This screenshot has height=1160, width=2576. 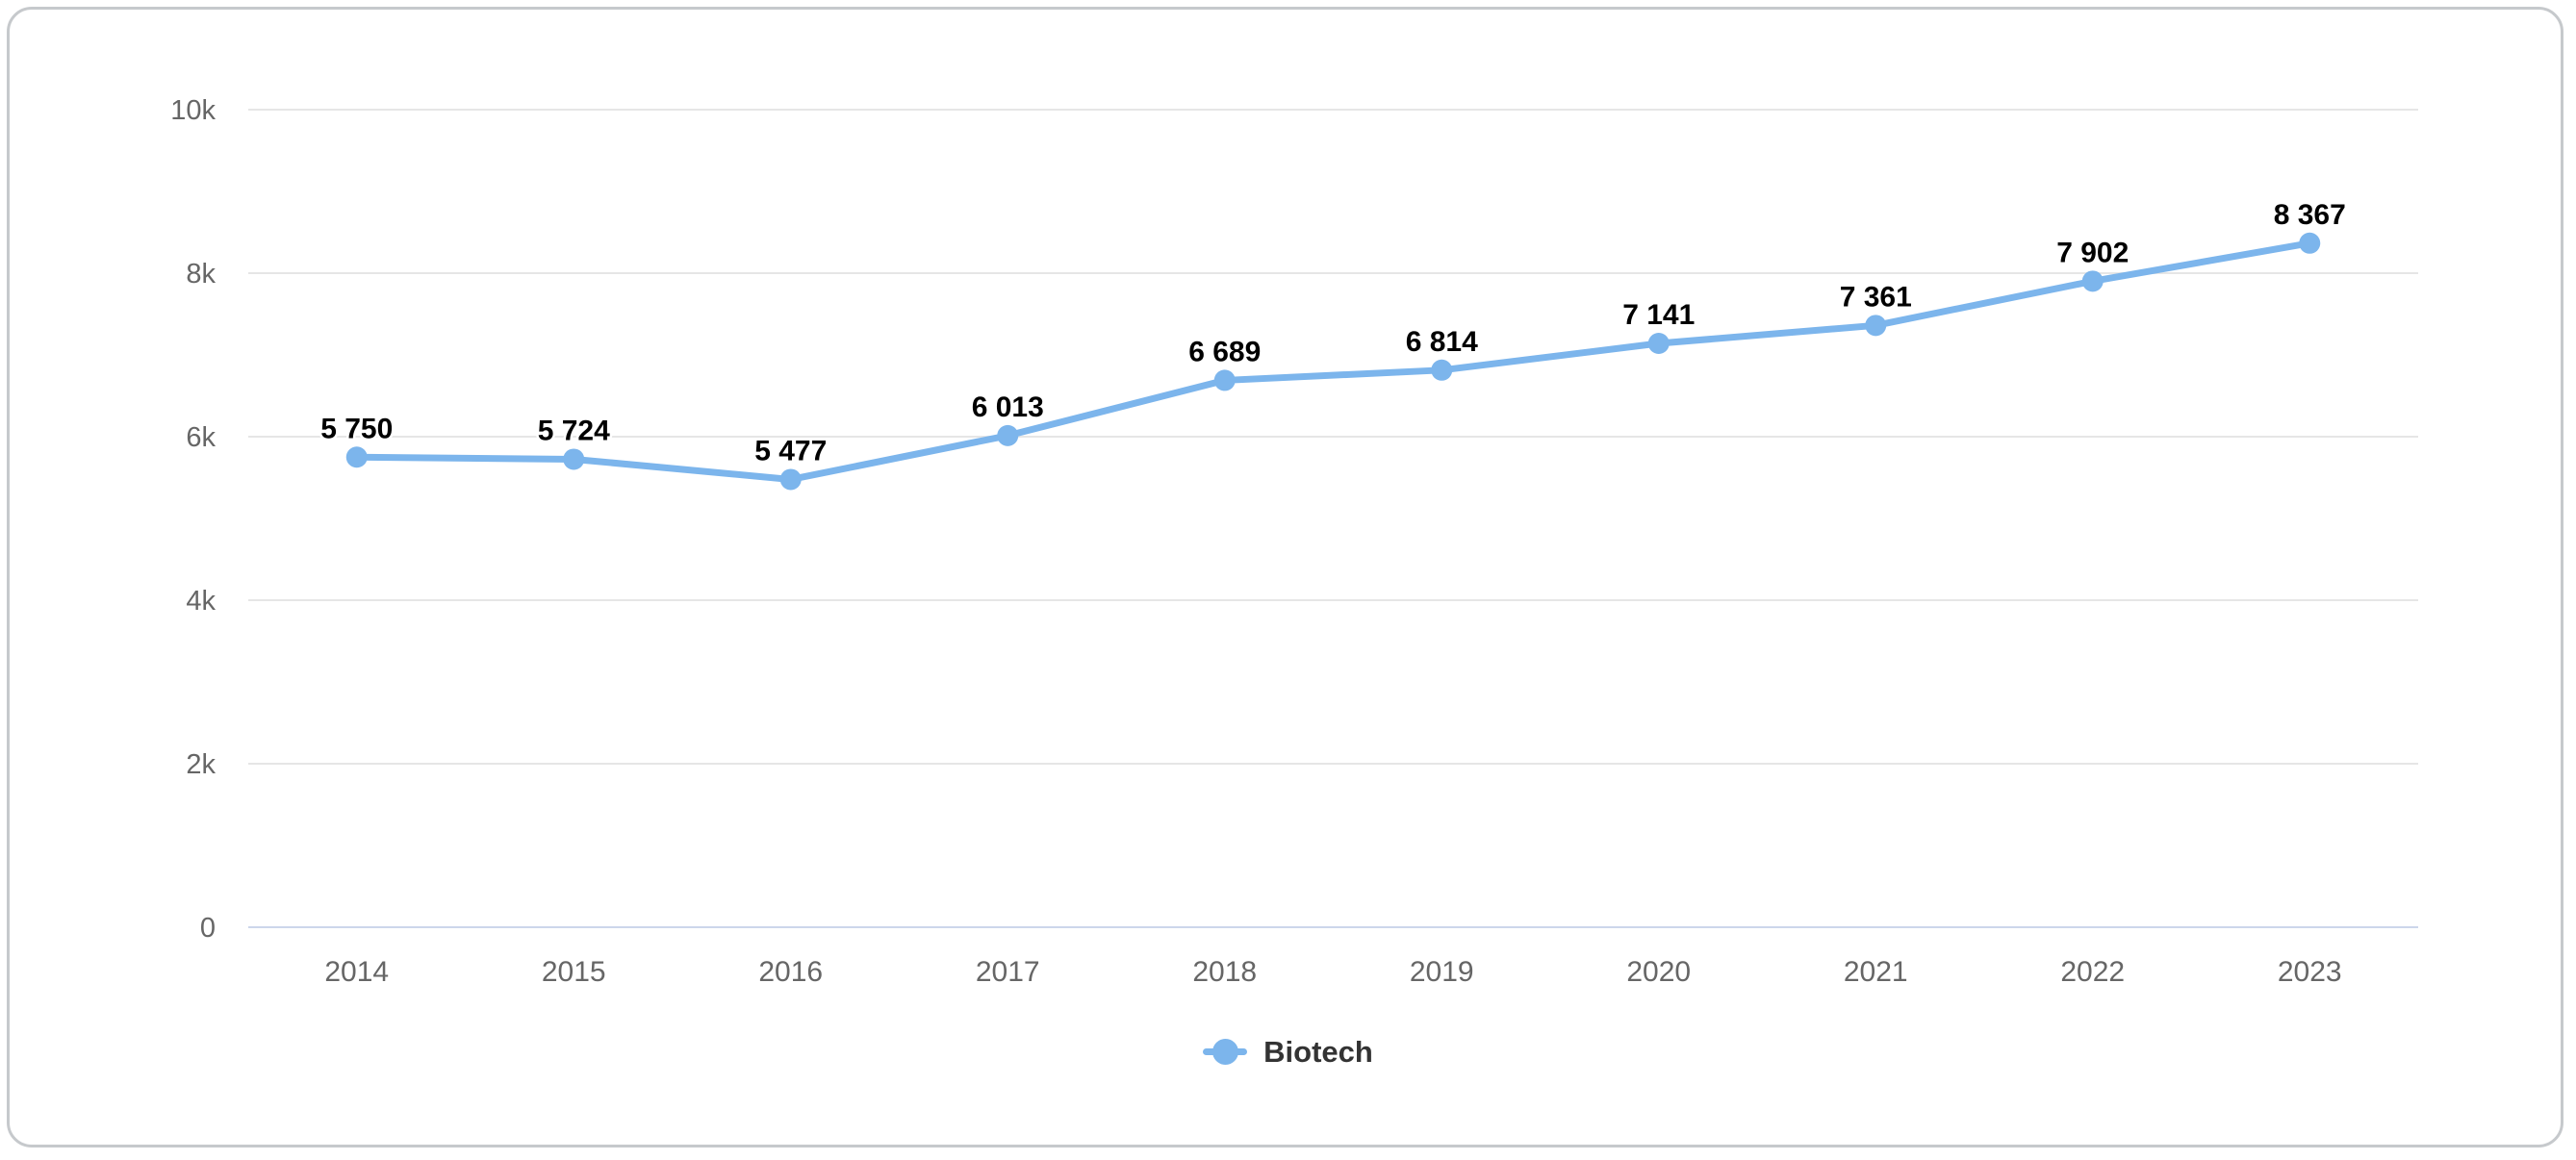 I want to click on data-label: 6 689, so click(x=1224, y=351).